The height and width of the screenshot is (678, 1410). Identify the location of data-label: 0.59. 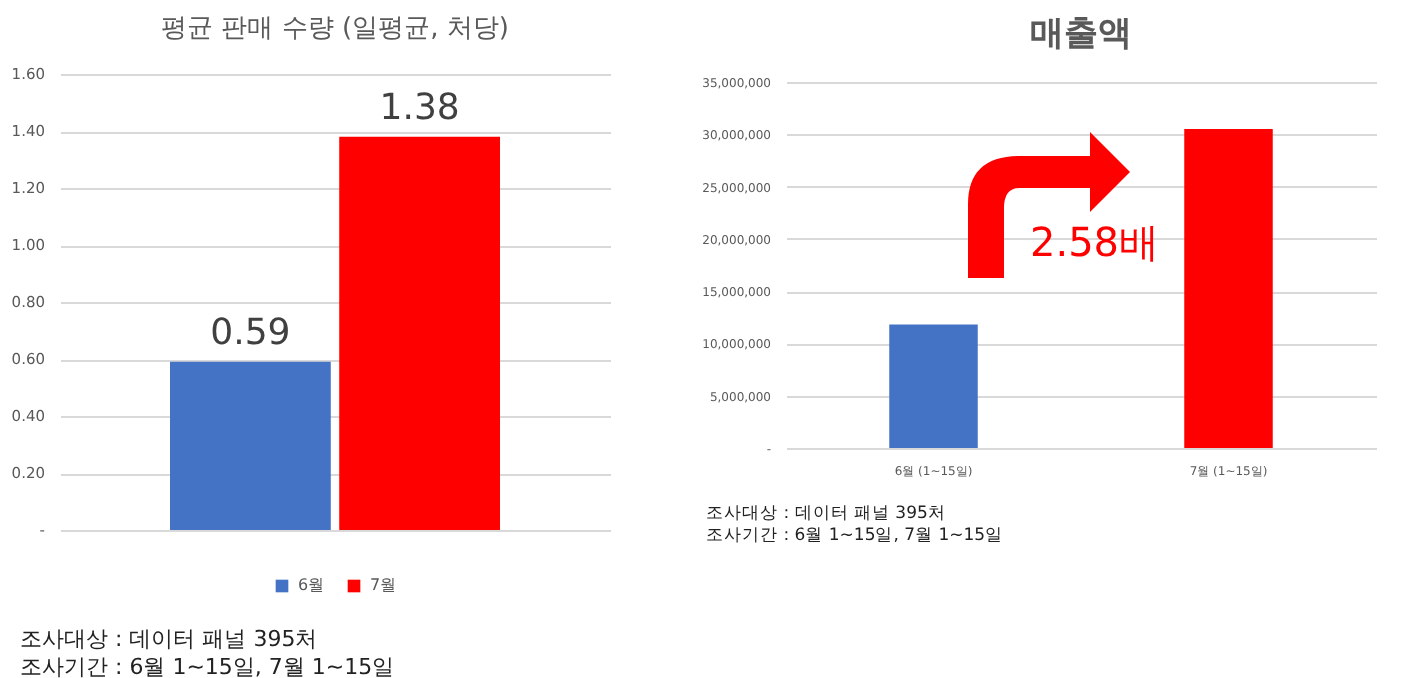
(250, 332).